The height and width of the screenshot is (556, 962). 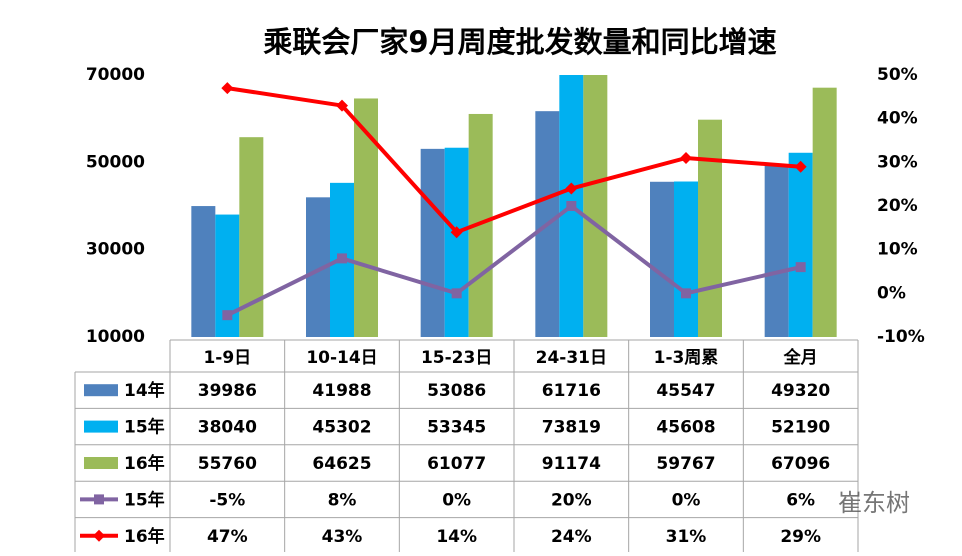 I want to click on table-cell: 91174, so click(x=571, y=464).